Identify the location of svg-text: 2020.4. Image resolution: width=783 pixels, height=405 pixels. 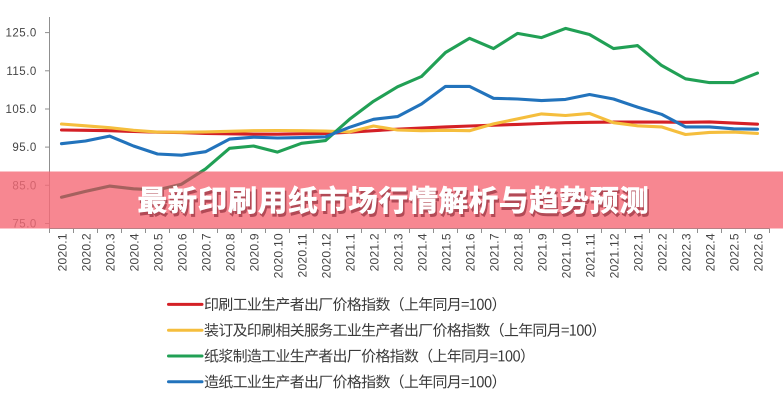
(135, 252).